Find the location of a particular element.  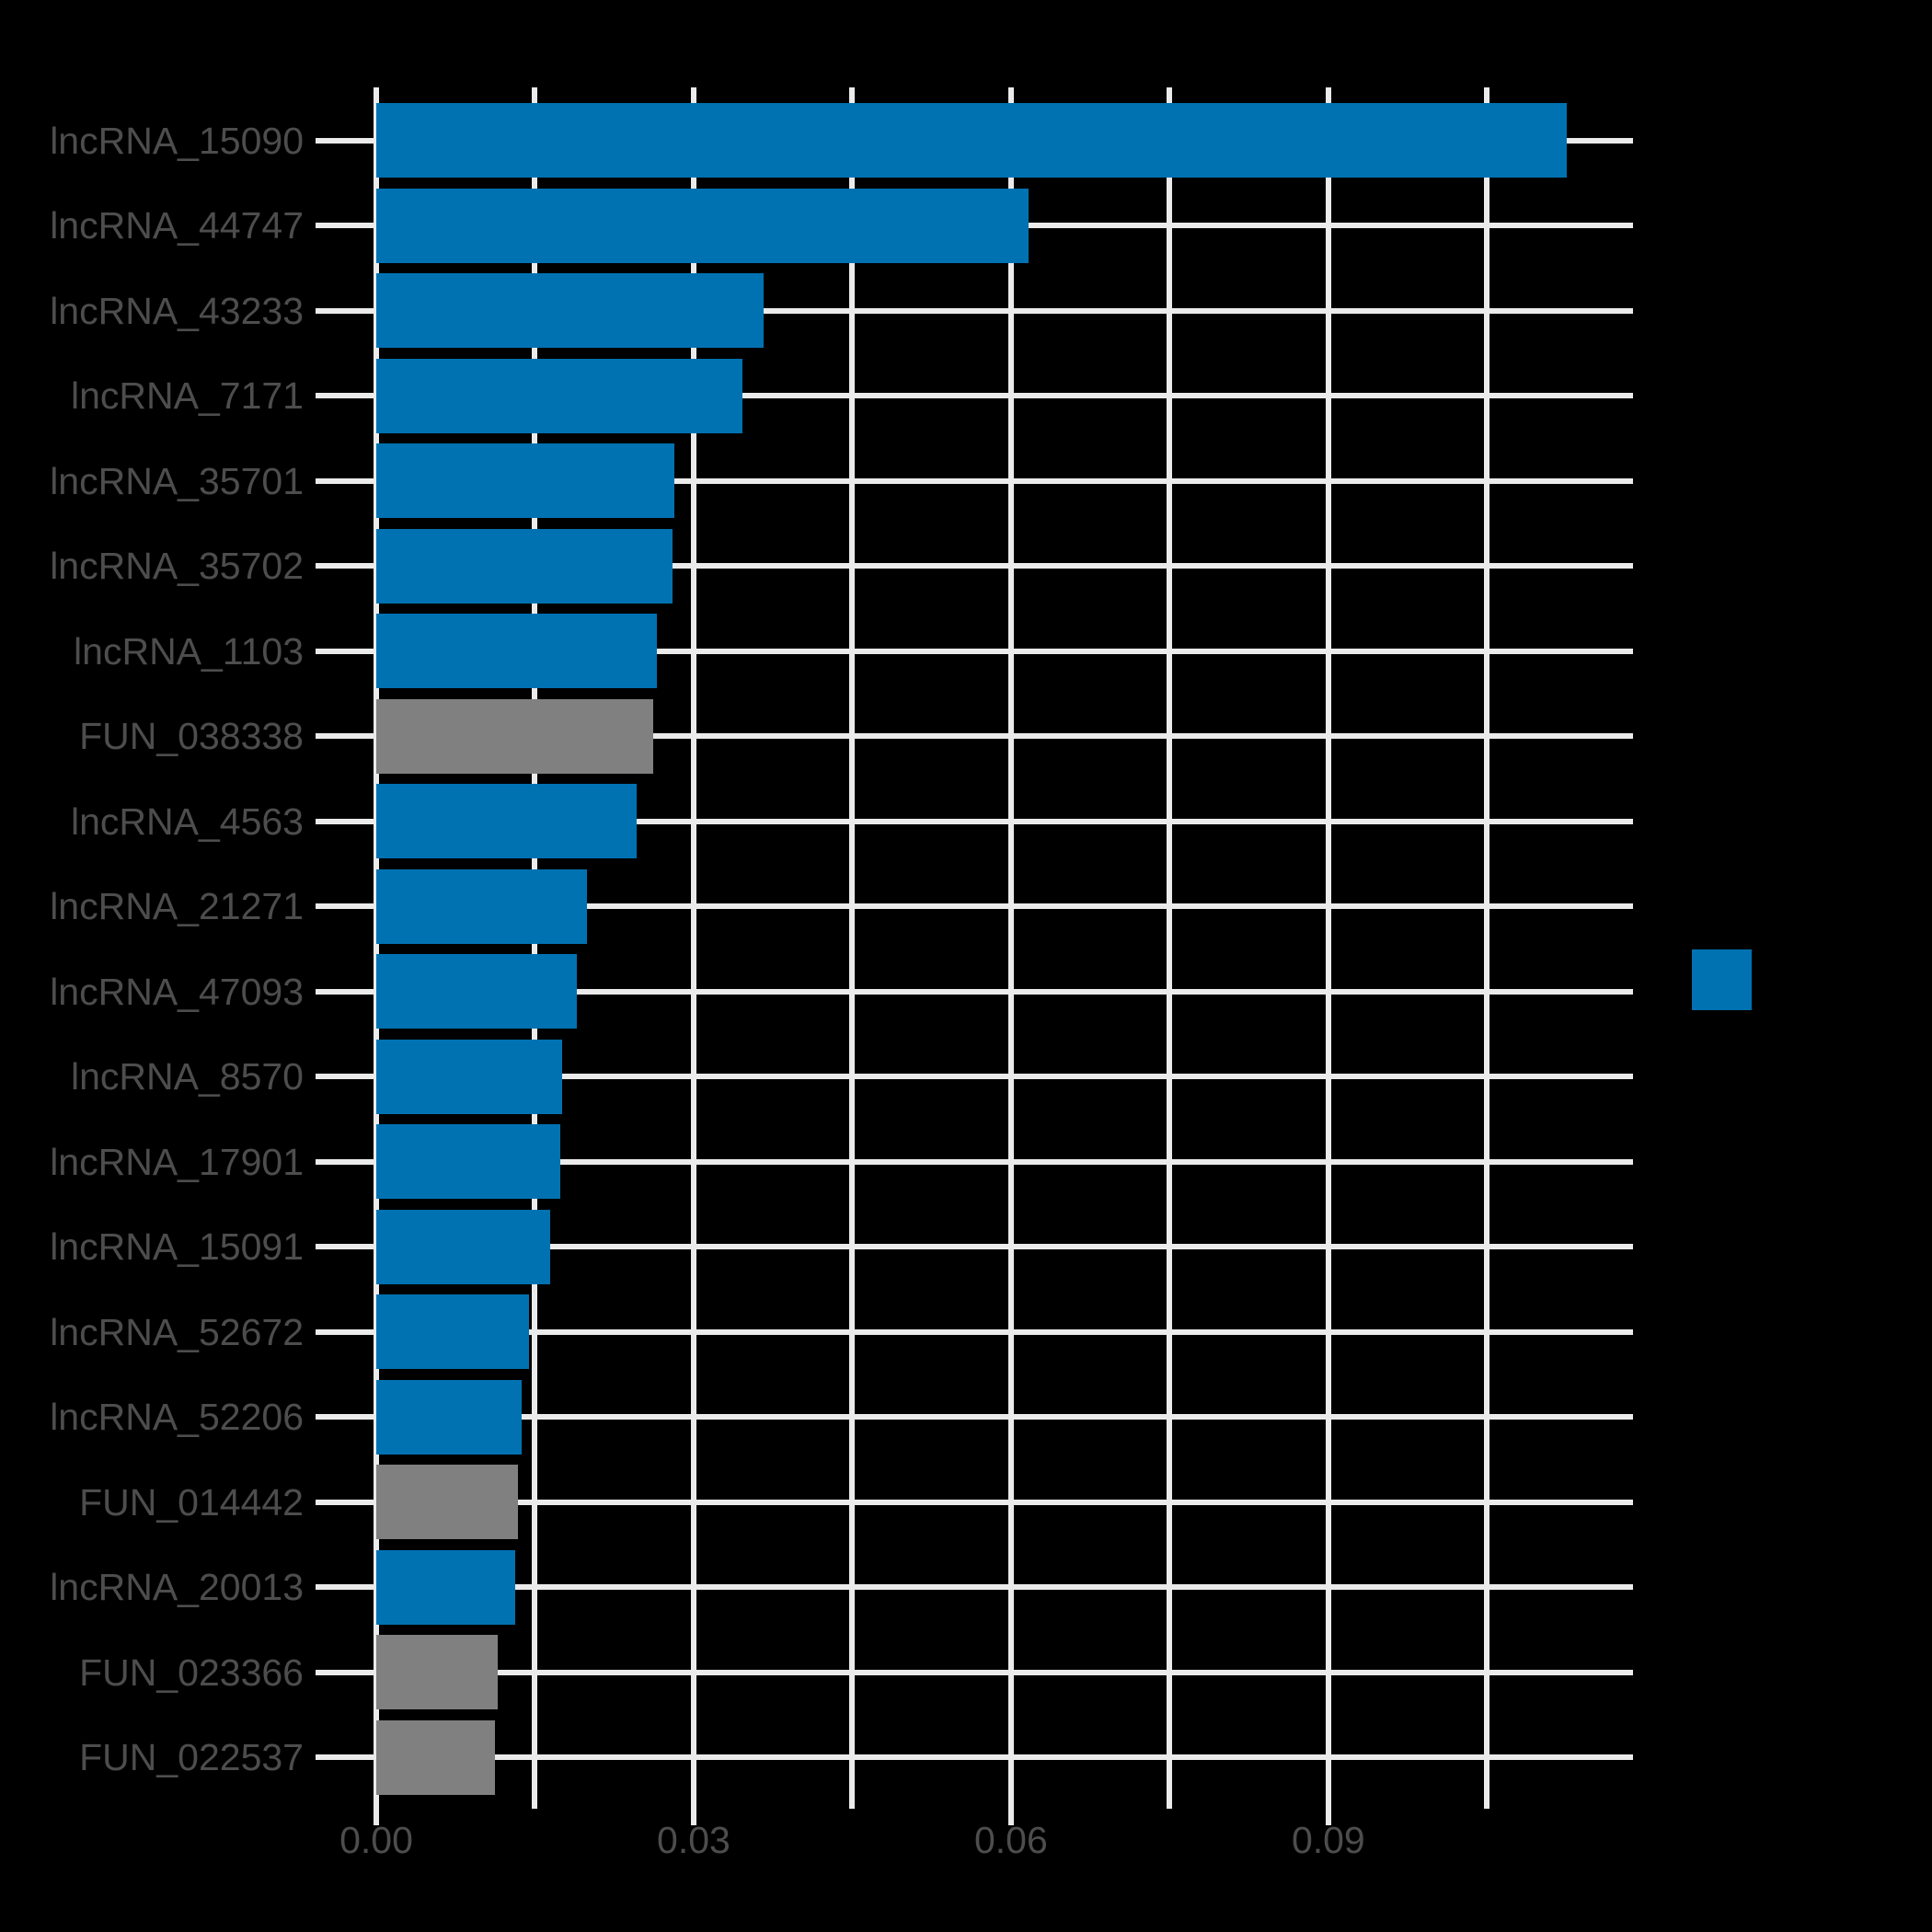

y-axis-label-lncRNA_17901: lncRNA_17901 is located at coordinates (177, 1161).